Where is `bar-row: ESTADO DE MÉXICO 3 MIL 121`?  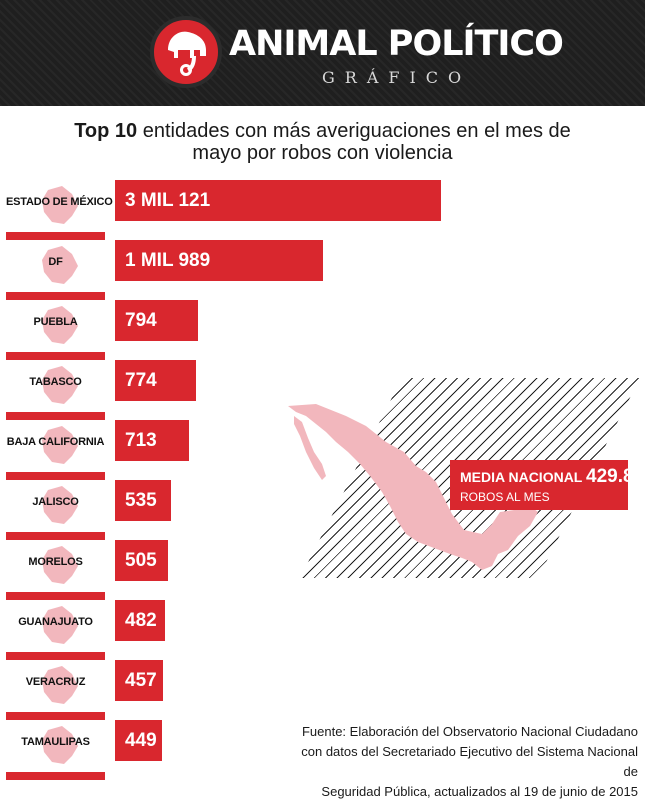 bar-row: ESTADO DE MÉXICO 3 MIL 121 is located at coordinates (322, 210).